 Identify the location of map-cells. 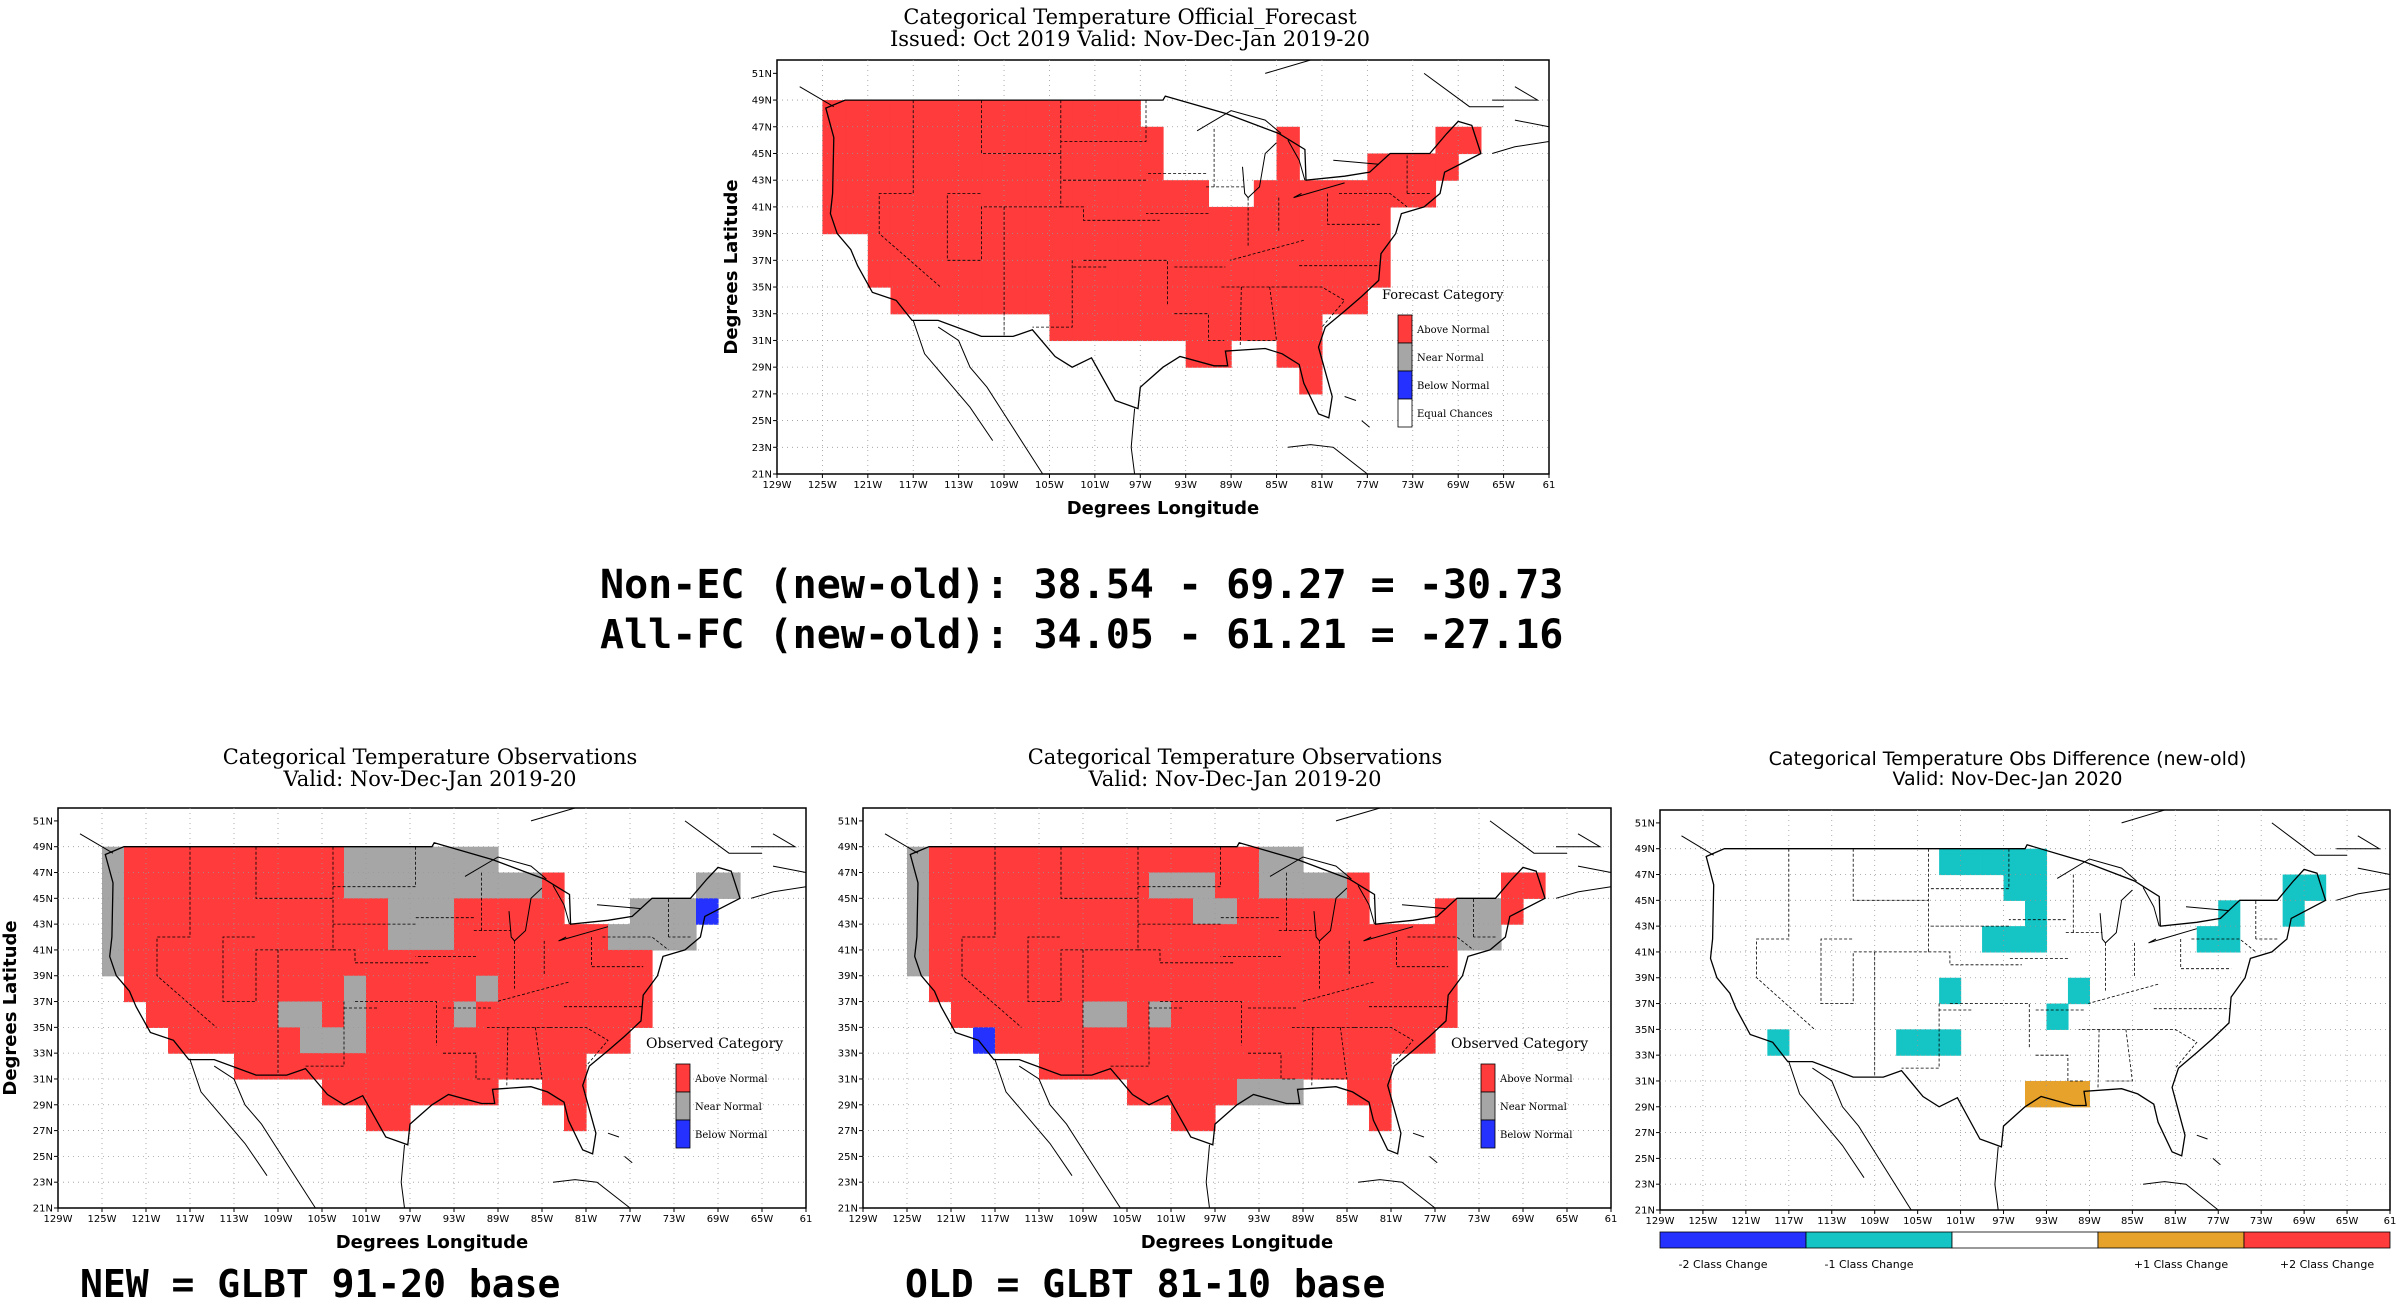
(2047, 978).